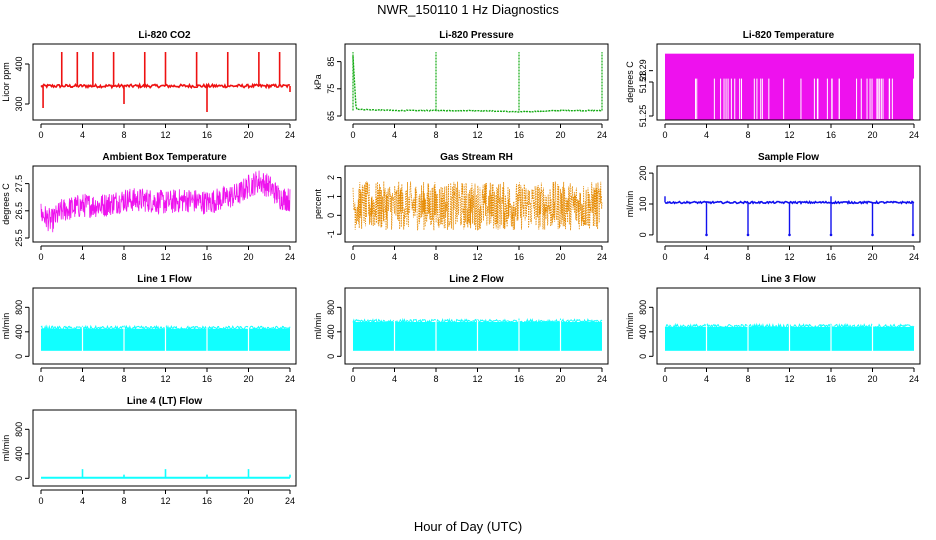 The height and width of the screenshot is (540, 936). I want to click on series-line, so click(165, 201).